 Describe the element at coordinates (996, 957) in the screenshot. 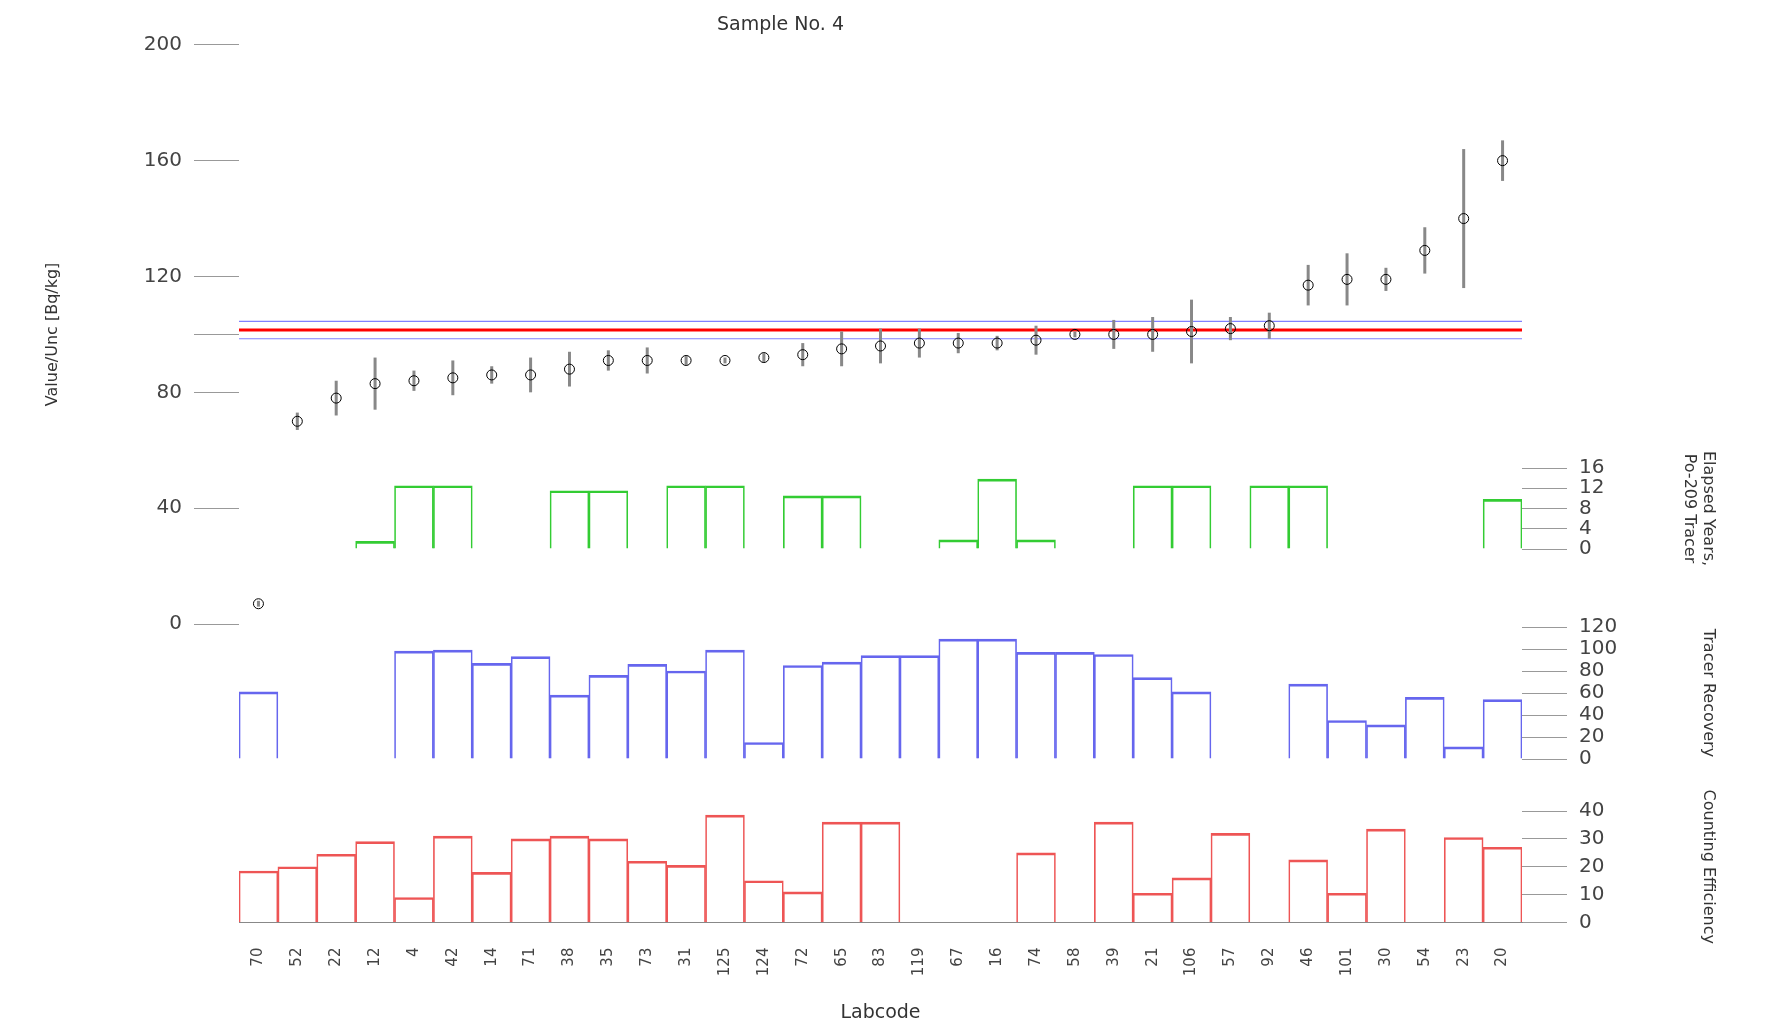

I see `x-tick-label: 16` at that location.